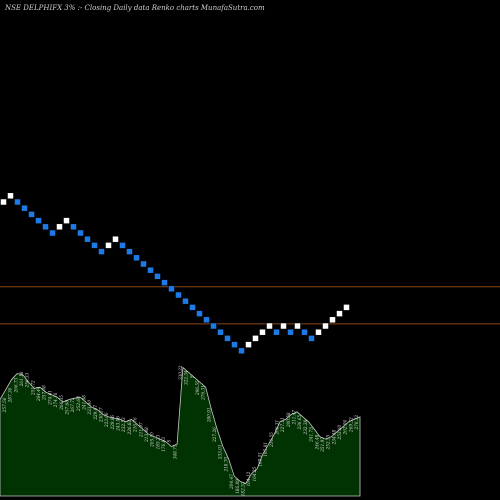  Describe the element at coordinates (174, 451) in the screenshot. I see `volume-label: 348.75` at that location.